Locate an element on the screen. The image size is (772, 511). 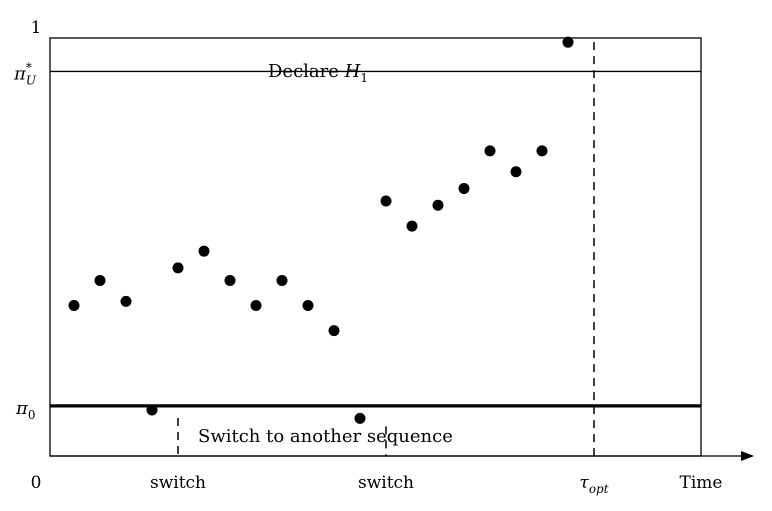
y-top-label: 1 is located at coordinates (36, 28).